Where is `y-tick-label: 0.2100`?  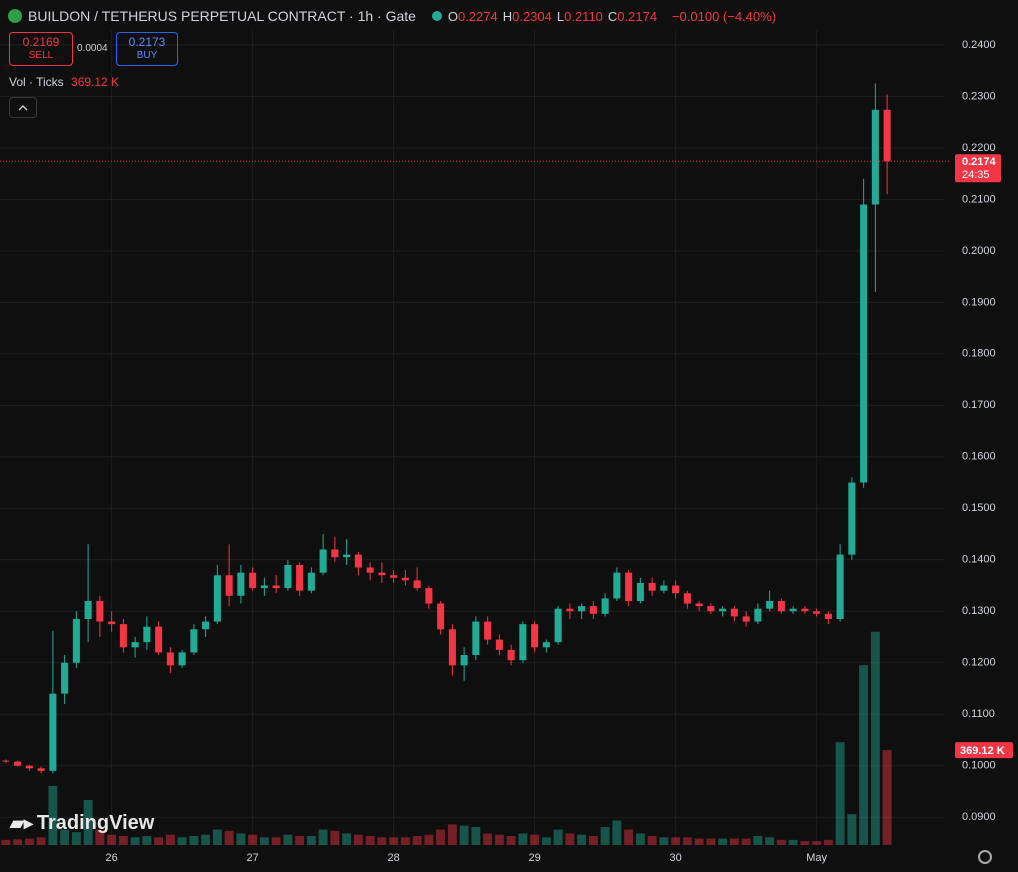
y-tick-label: 0.2100 is located at coordinates (979, 199).